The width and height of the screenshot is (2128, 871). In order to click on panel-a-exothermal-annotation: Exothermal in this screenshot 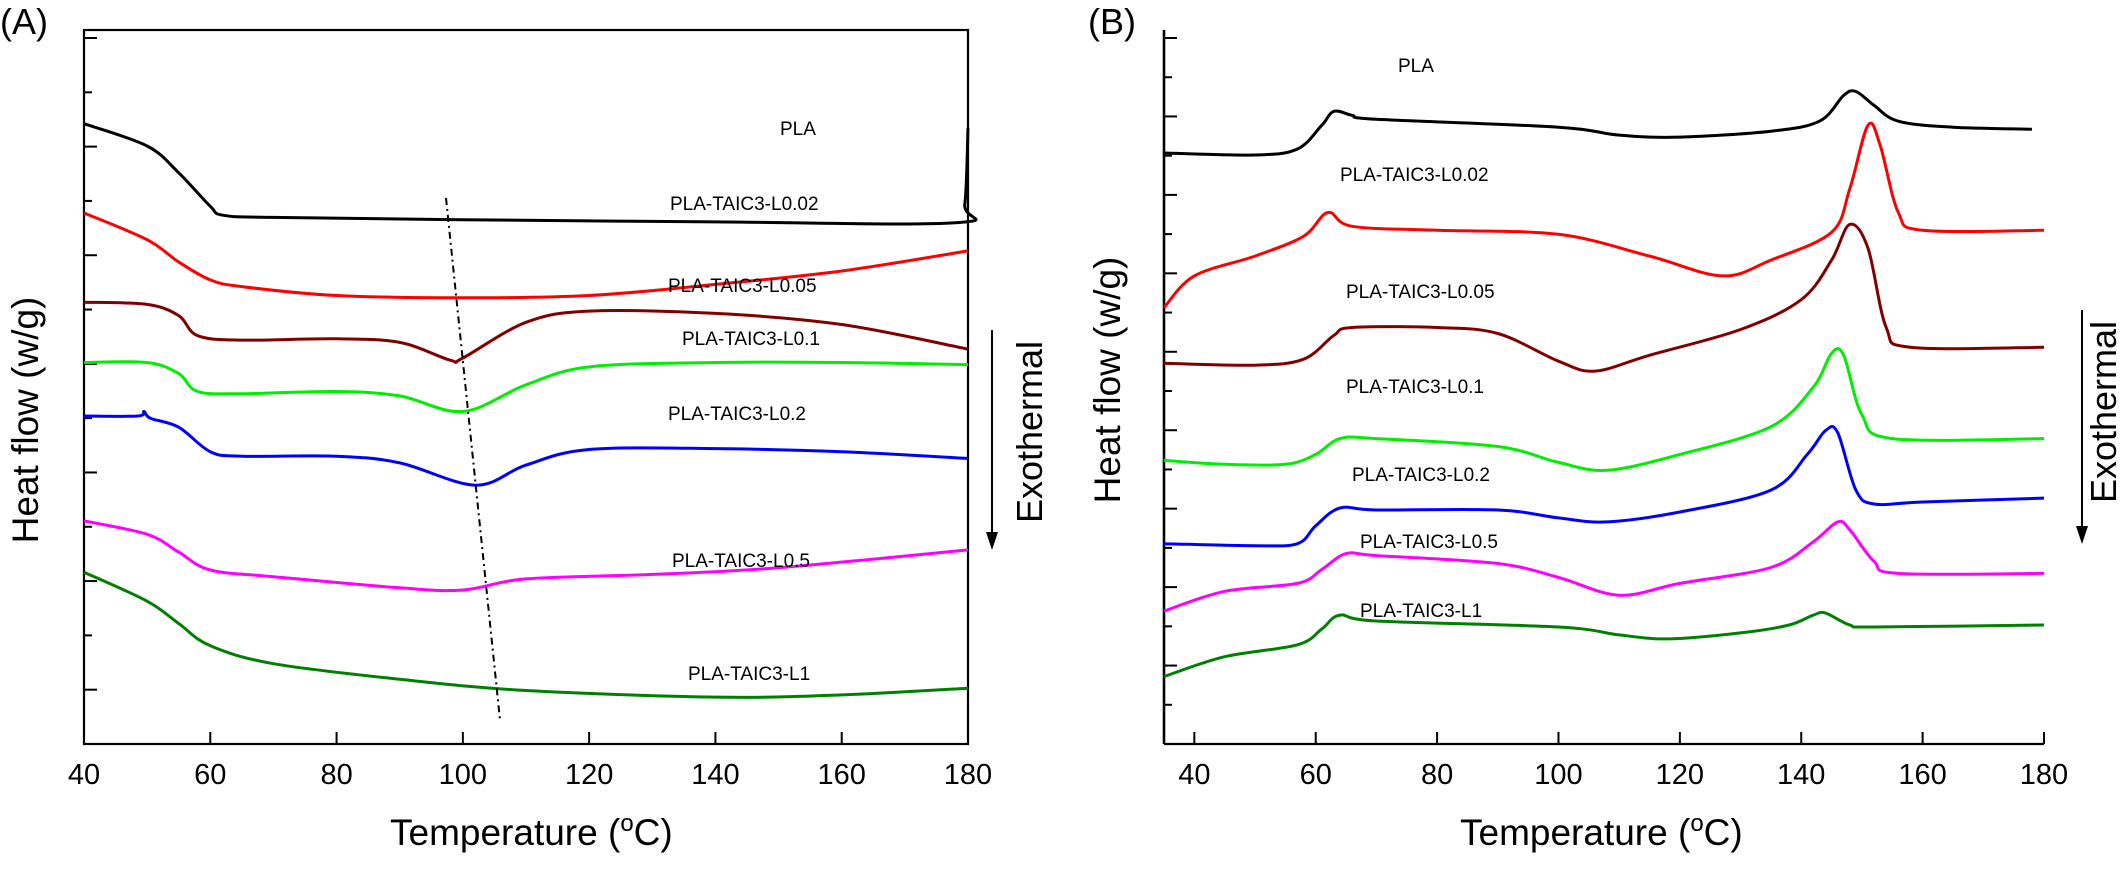, I will do `click(1018, 440)`.